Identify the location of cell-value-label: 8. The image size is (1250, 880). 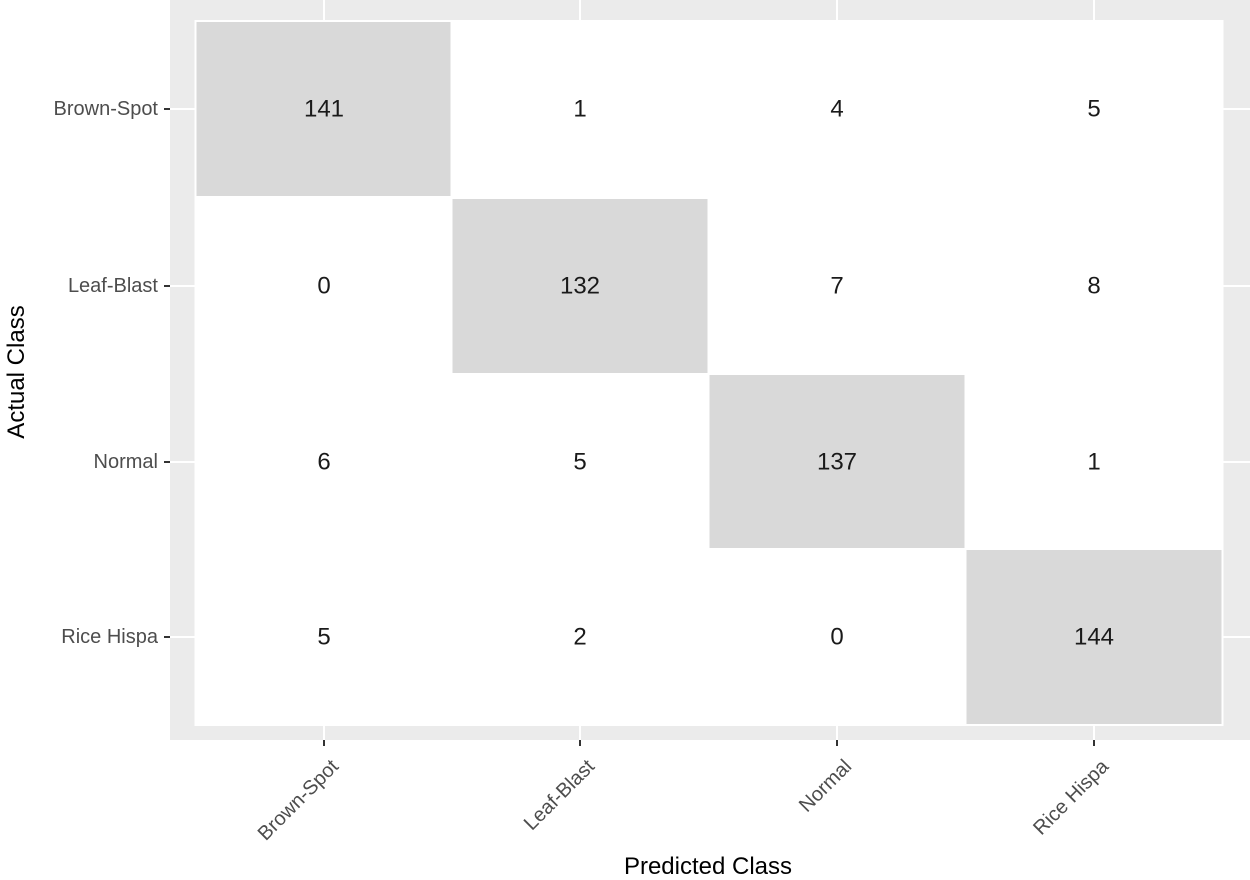
(1093, 286).